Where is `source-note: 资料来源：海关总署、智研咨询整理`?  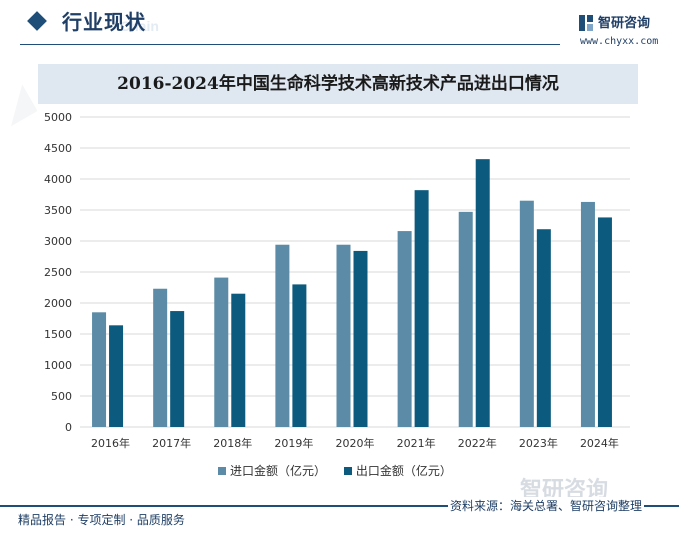
source-note: 资料来源：海关总署、智研咨询整理 is located at coordinates (546, 505).